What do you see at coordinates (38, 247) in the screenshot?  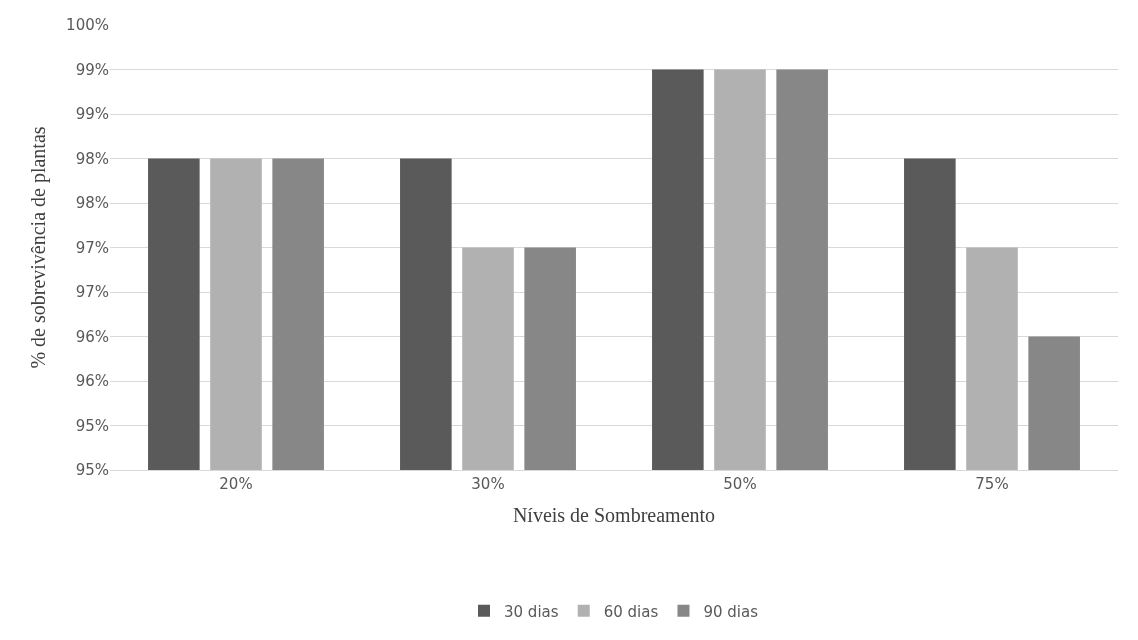 I see `y-axis-title: % de sobrevivência de plantas` at bounding box center [38, 247].